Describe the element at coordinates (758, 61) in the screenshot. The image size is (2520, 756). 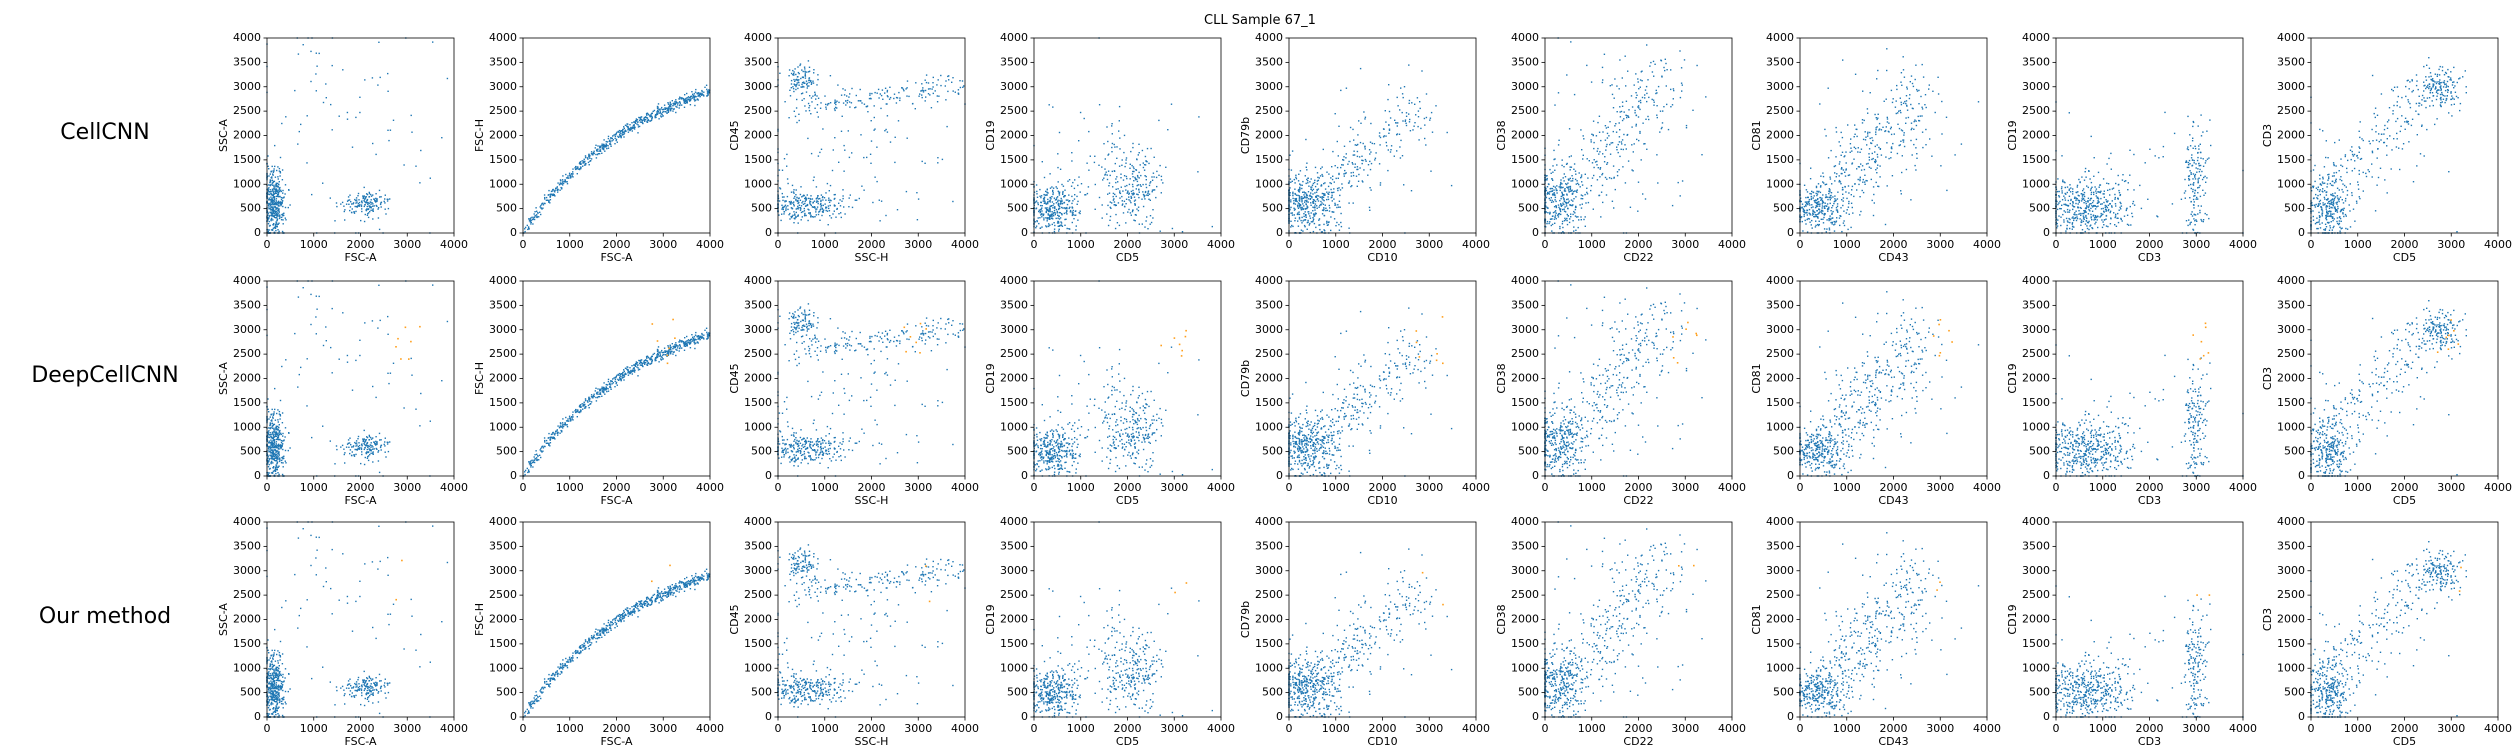
I see `y-tick-label: 3500` at that location.